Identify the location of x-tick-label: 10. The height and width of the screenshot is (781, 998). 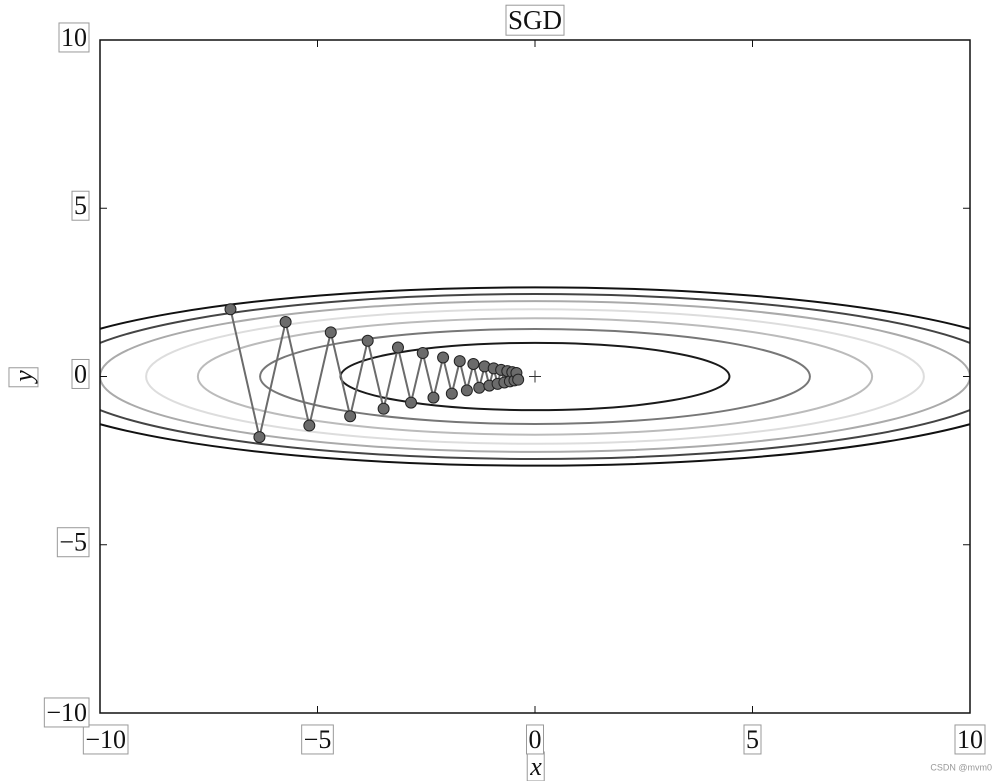
(970, 739).